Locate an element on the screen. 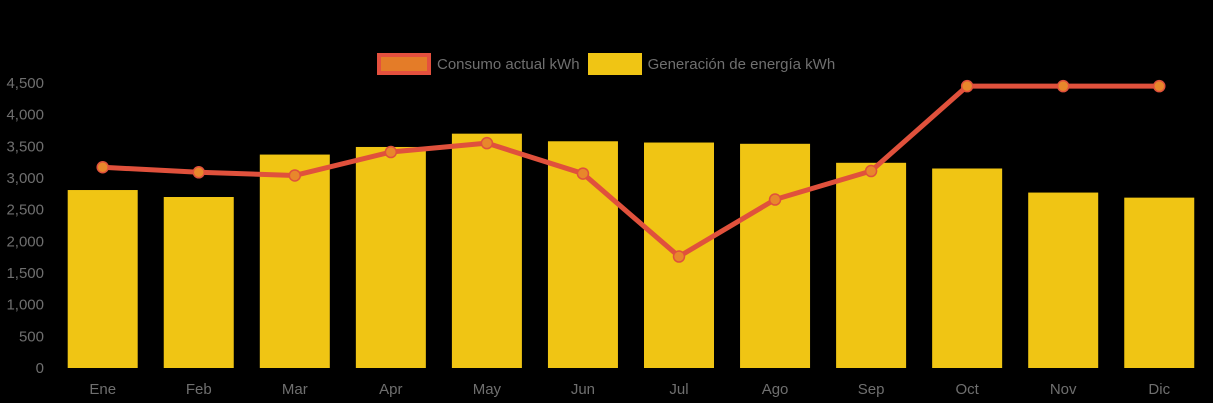 Image resolution: width=1213 pixels, height=403 pixels. x-axis-label-may: May is located at coordinates (487, 389).